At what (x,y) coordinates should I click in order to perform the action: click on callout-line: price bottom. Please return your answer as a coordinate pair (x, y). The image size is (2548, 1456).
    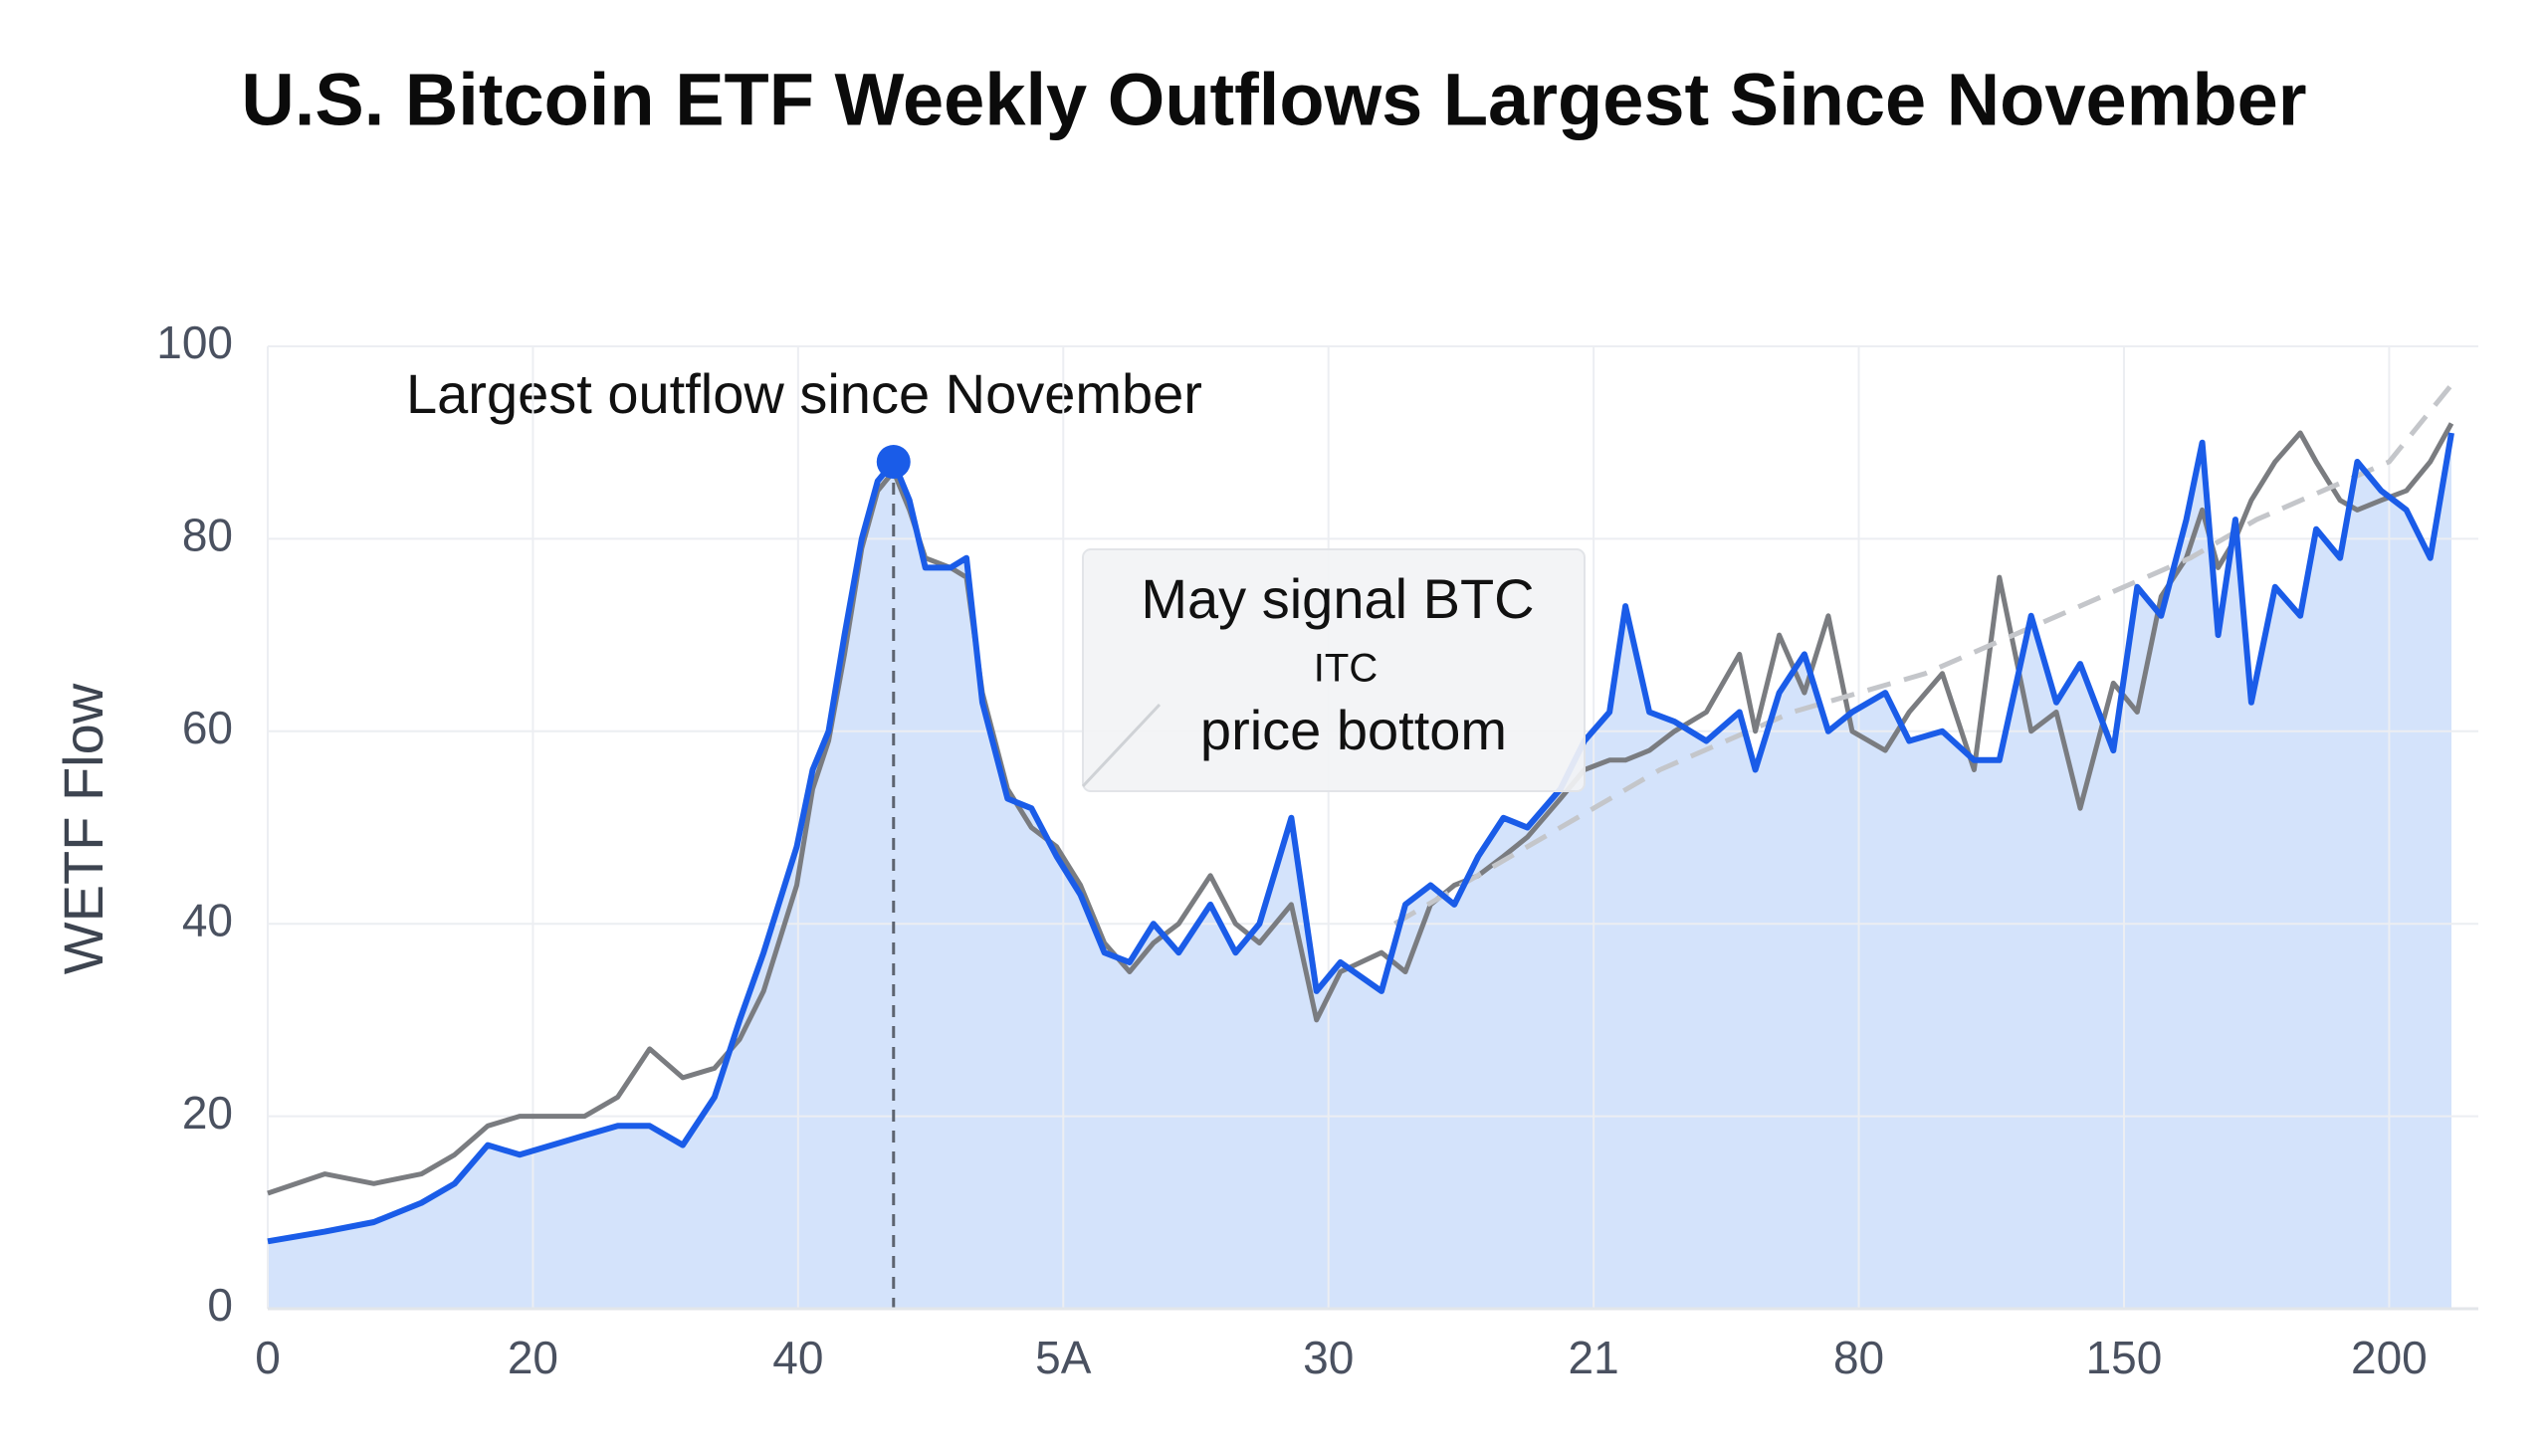
    Looking at the image, I should click on (1353, 730).